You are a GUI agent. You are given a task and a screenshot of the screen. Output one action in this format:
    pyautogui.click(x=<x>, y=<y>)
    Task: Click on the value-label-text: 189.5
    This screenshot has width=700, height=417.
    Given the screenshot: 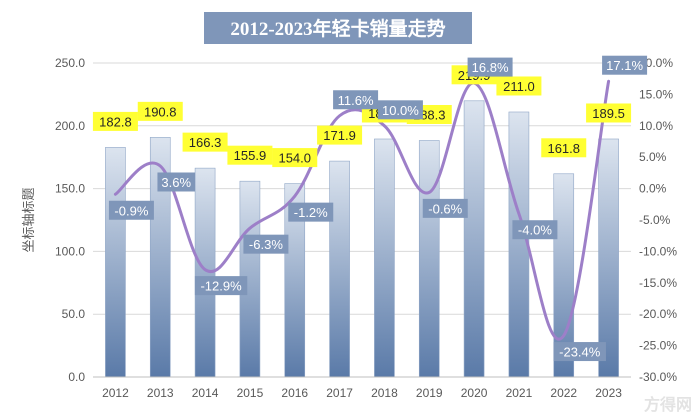 What is the action you would take?
    pyautogui.click(x=608, y=113)
    